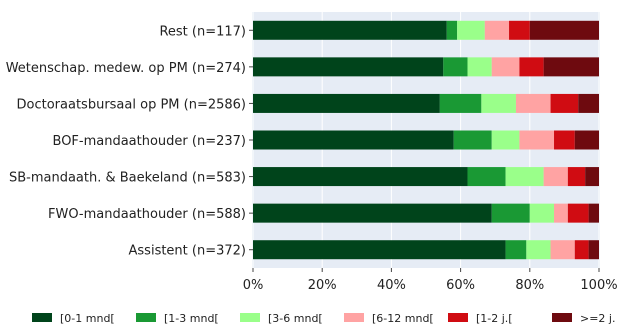 The height and width of the screenshot is (328, 617). I want to click on legend-label: [6-12 mnd[, so click(403, 318).